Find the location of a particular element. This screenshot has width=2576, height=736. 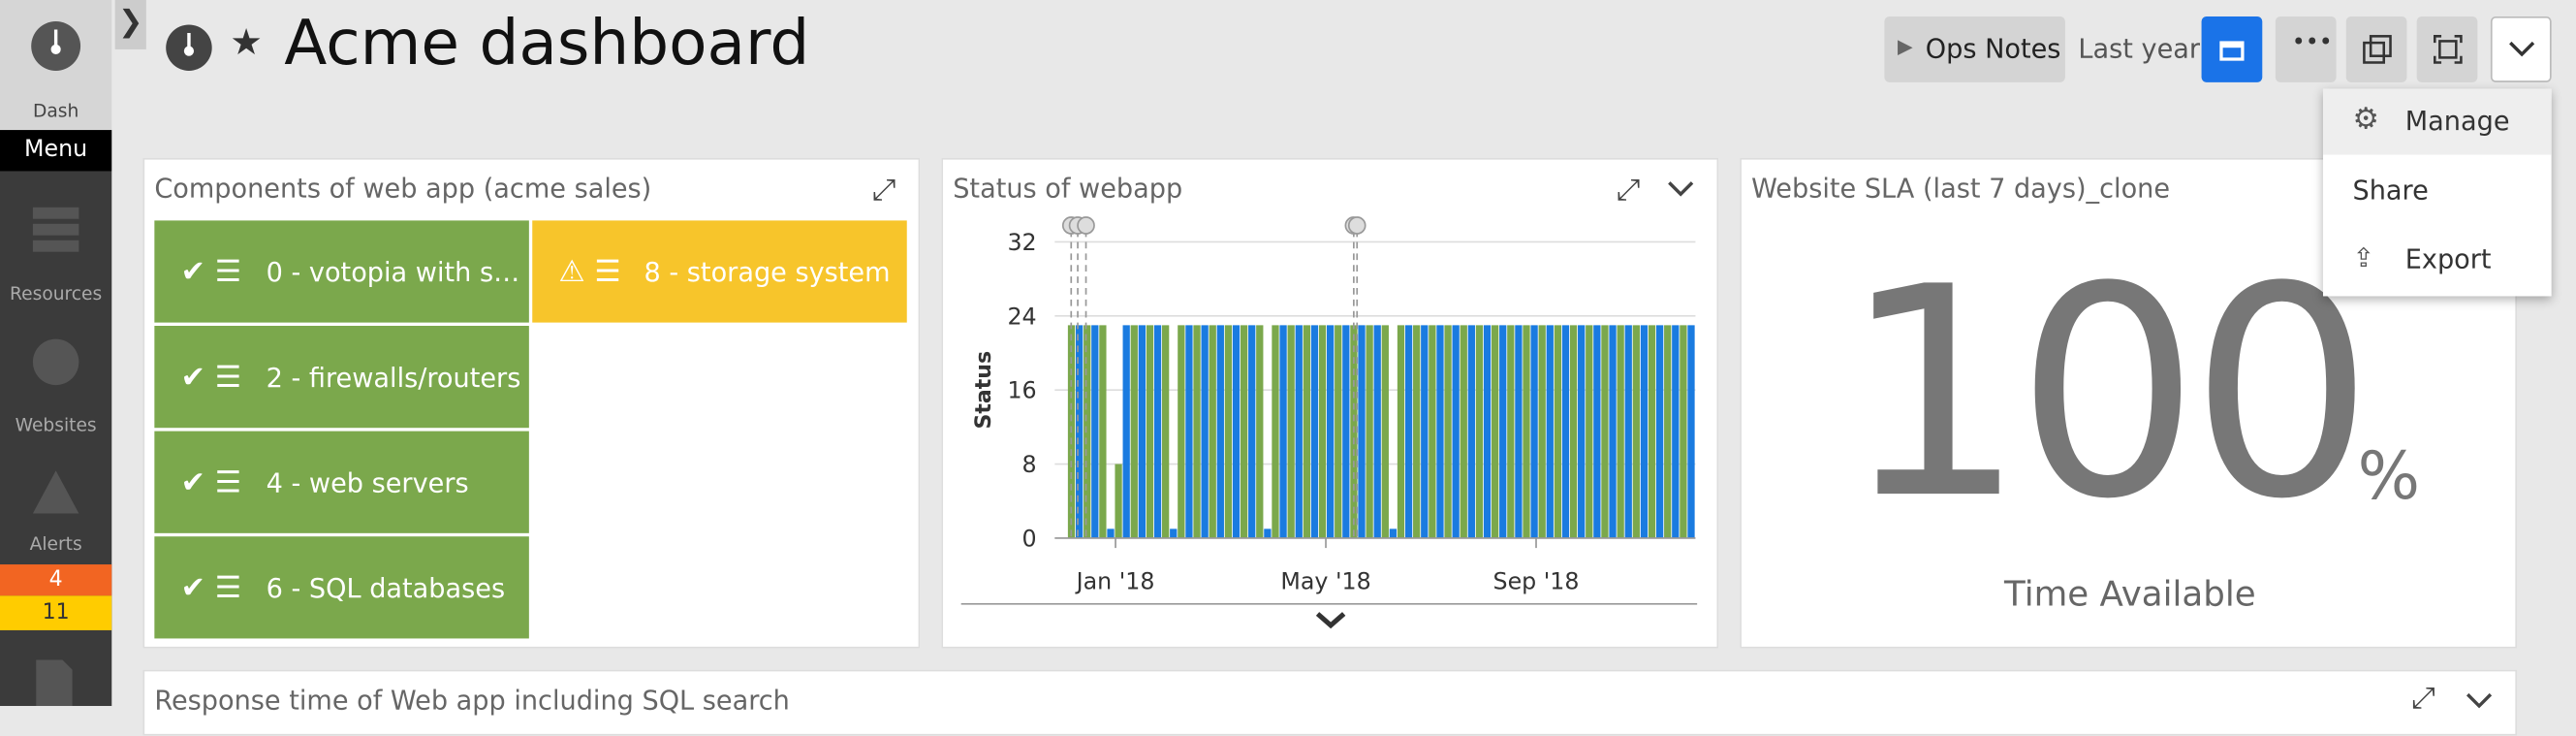

status-tile: ✔ ☰ 6 - SQL databases is located at coordinates (341, 587).